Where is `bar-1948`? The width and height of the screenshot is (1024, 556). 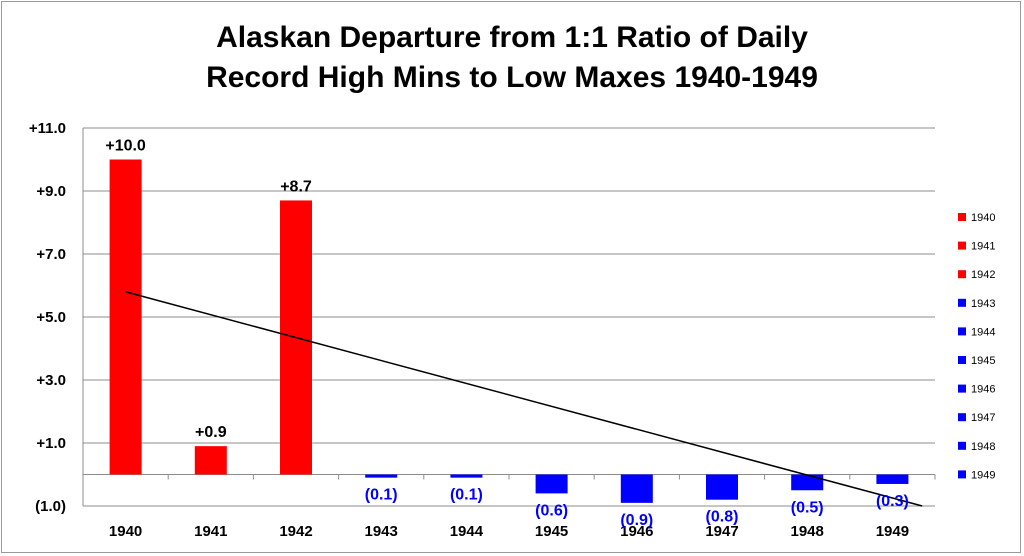 bar-1948 is located at coordinates (807, 482).